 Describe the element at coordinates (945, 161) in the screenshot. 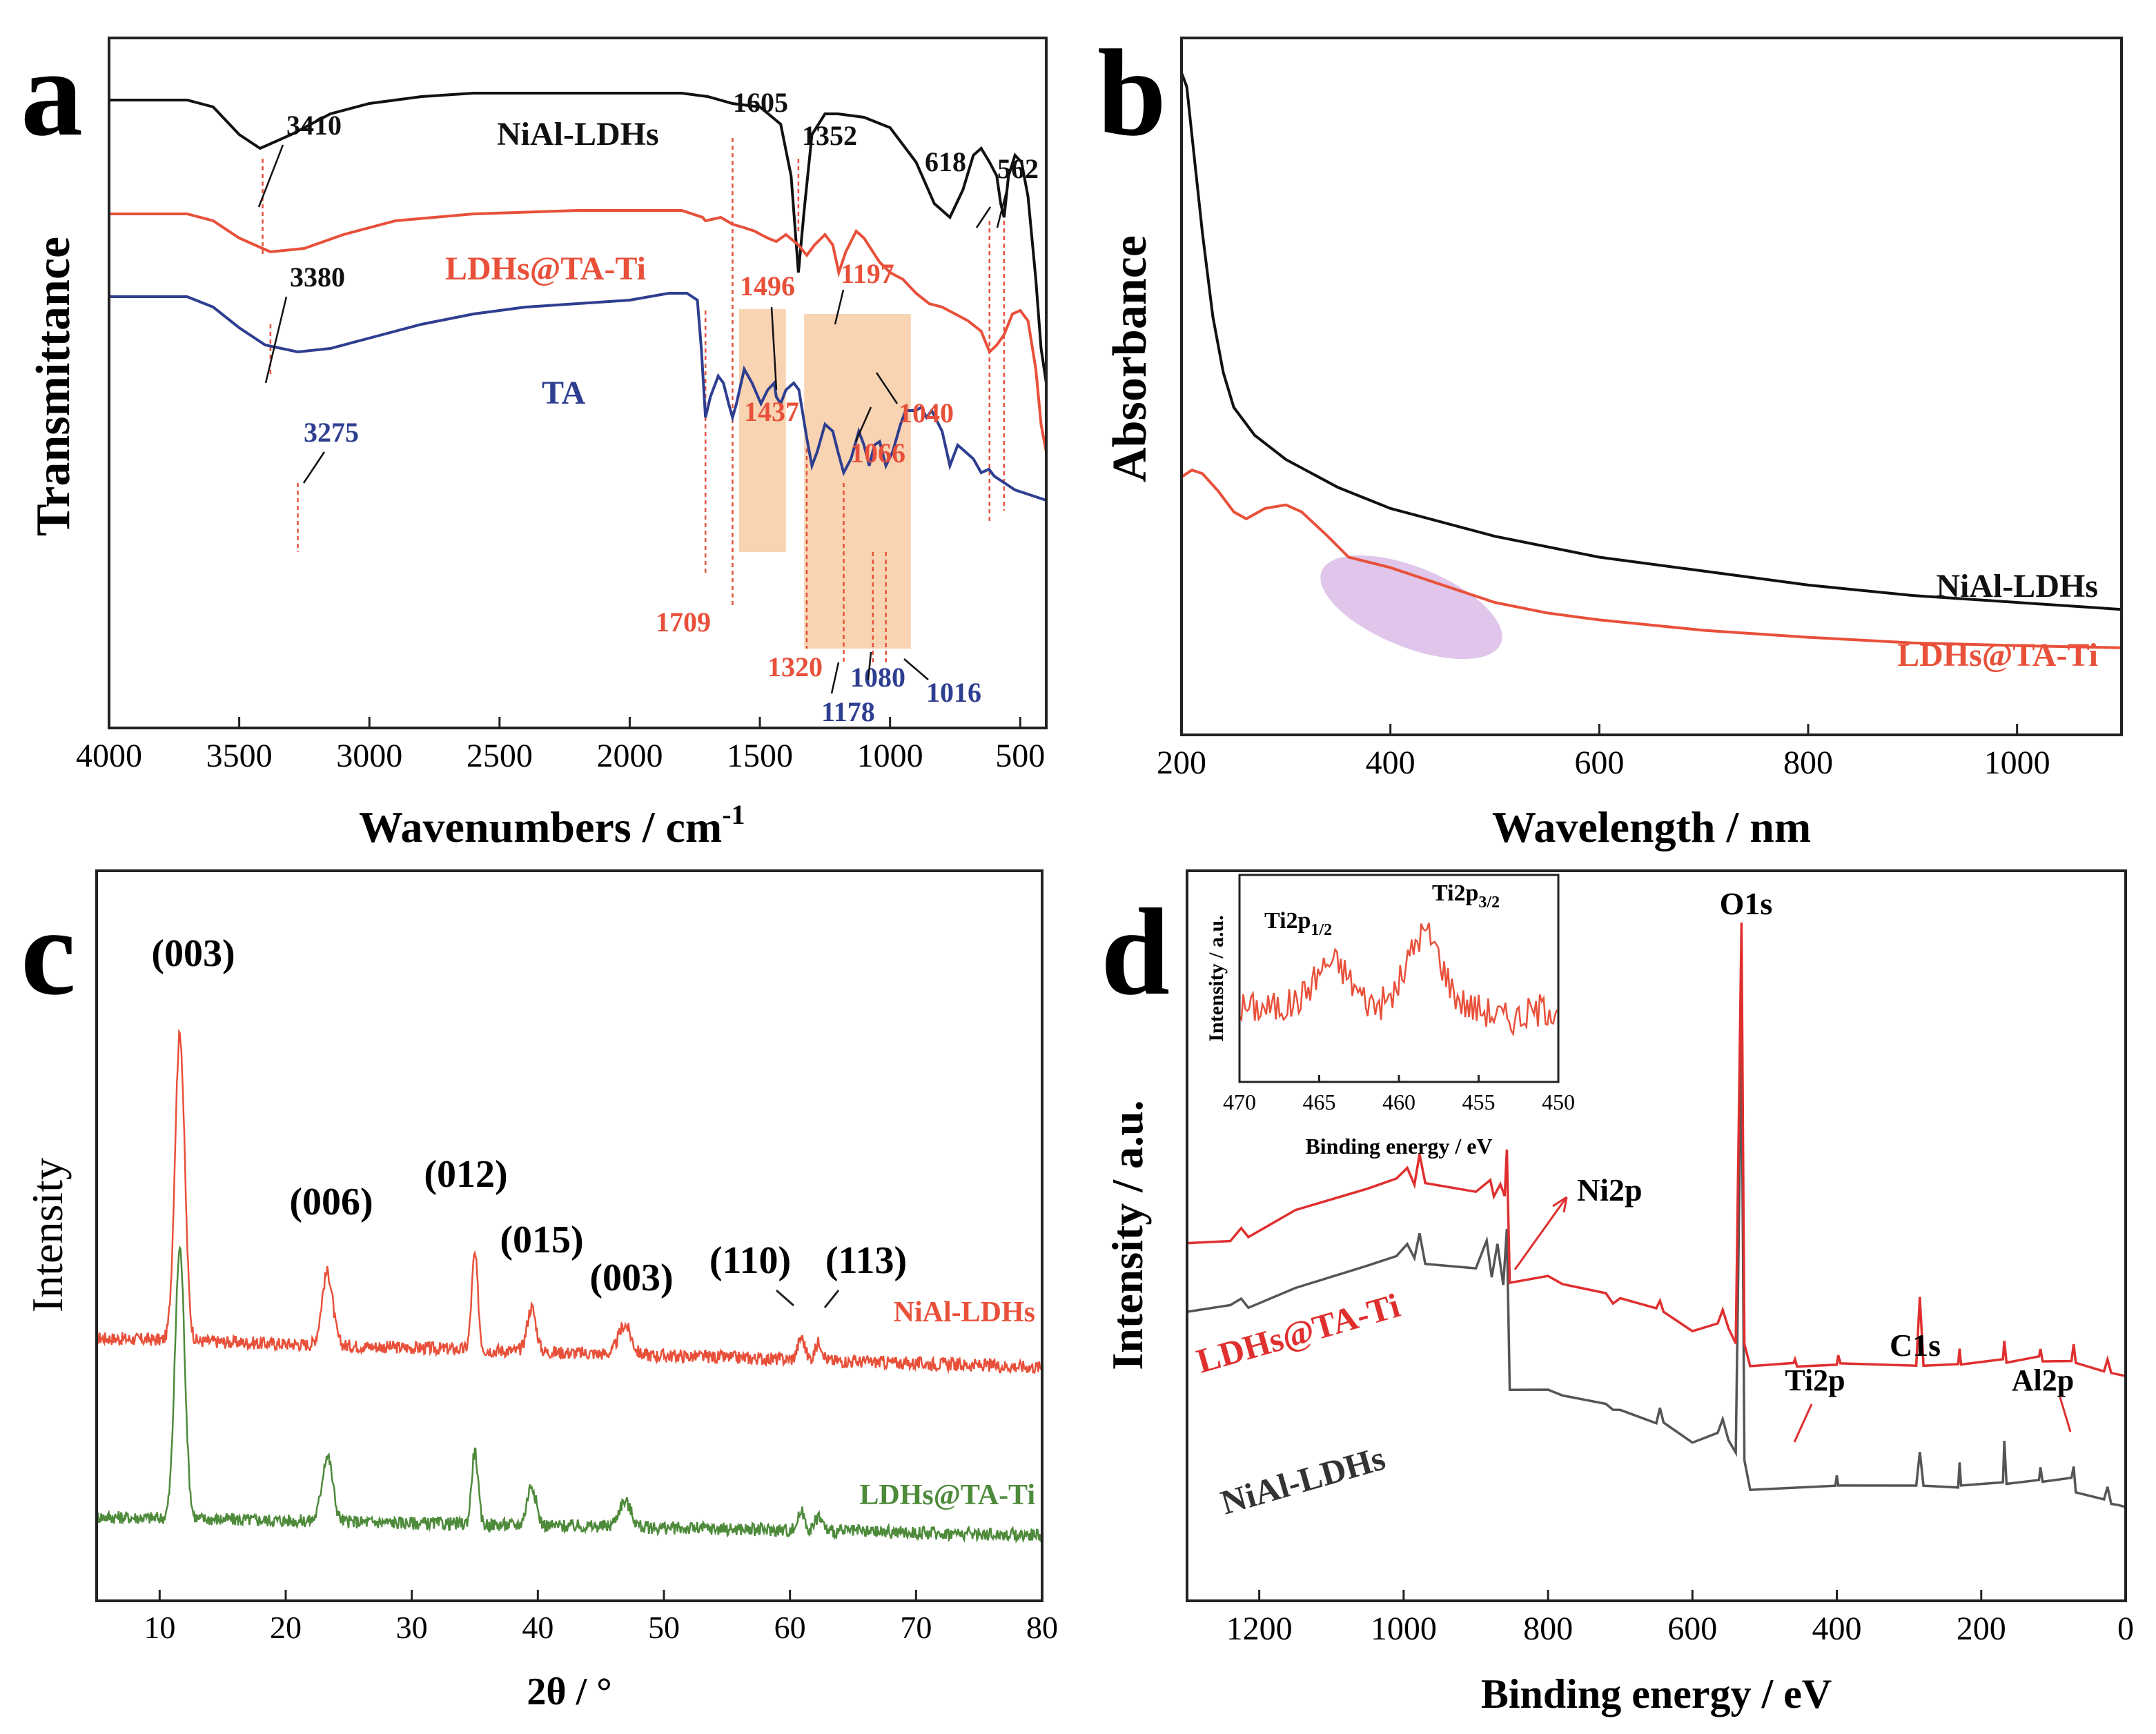

I see `annotation-618: 618` at that location.